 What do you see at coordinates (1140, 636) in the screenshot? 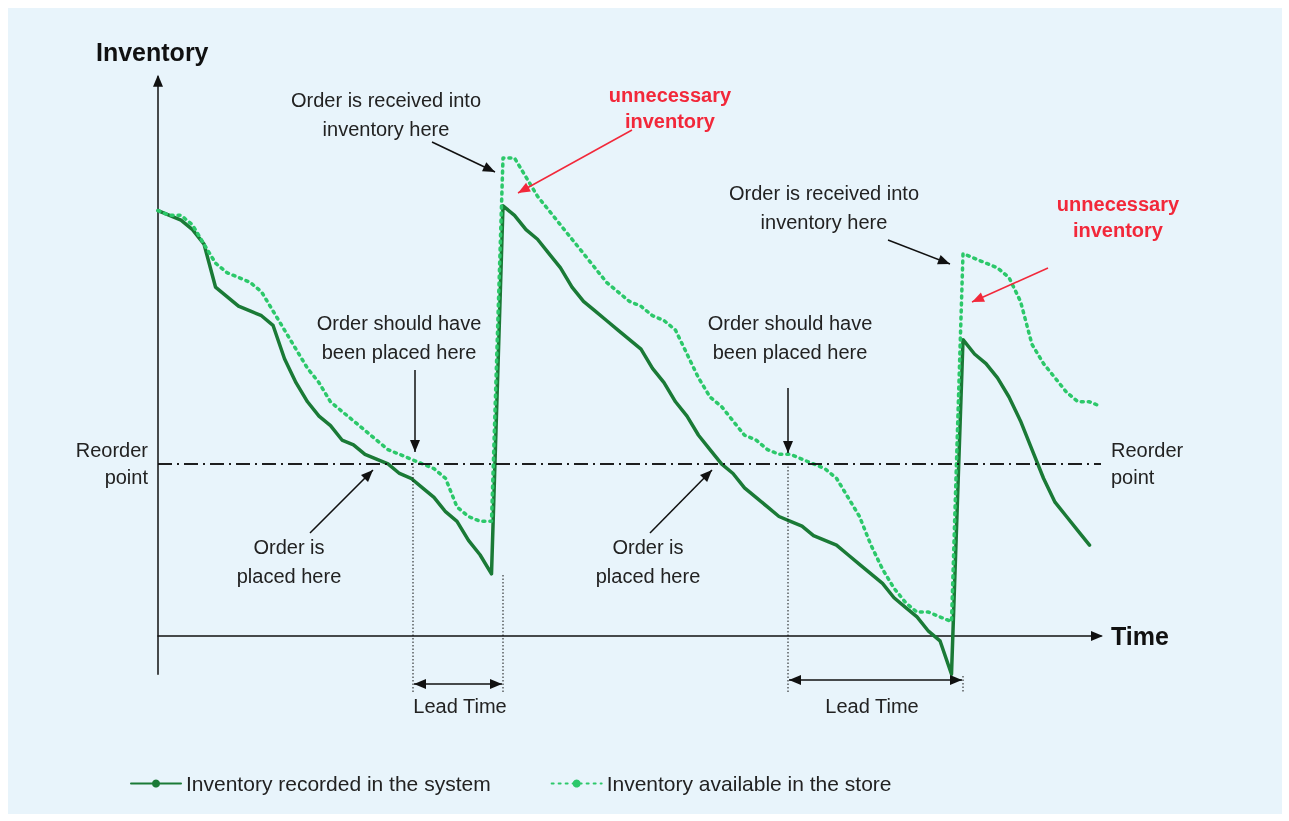
I see `x-axis-title: Time` at bounding box center [1140, 636].